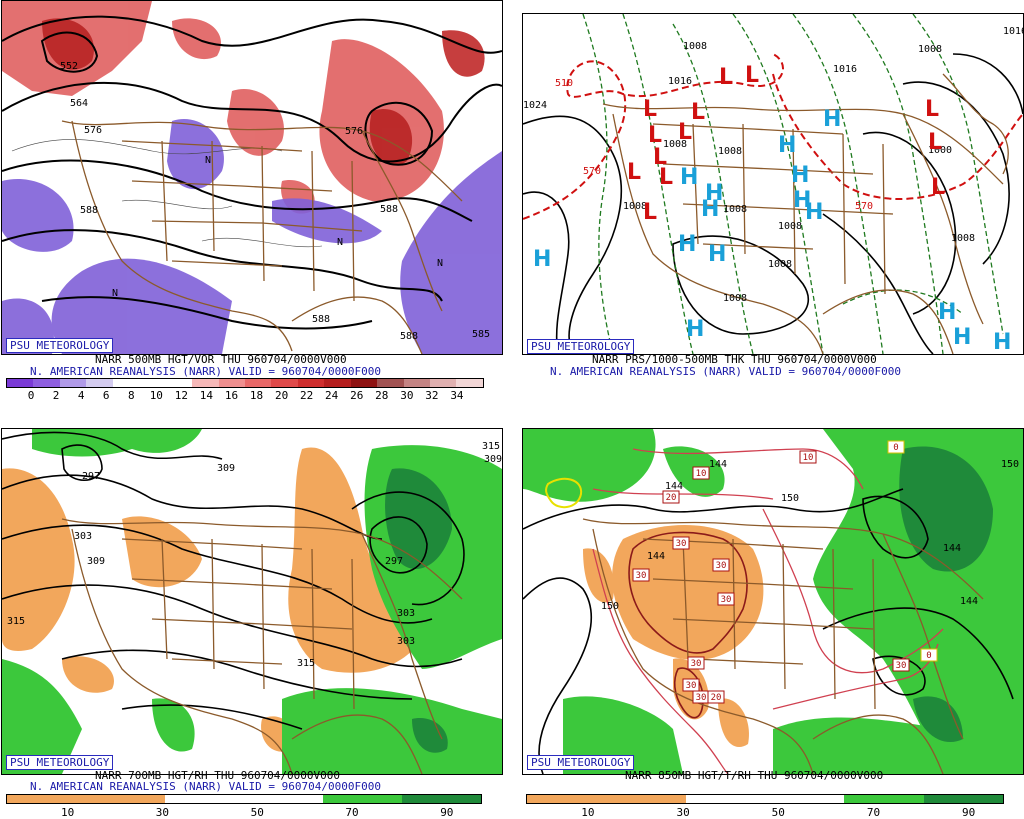 This screenshot has height=819, width=1024. What do you see at coordinates (671, 498) in the screenshot?
I see `temperature-box-label: 20` at bounding box center [671, 498].